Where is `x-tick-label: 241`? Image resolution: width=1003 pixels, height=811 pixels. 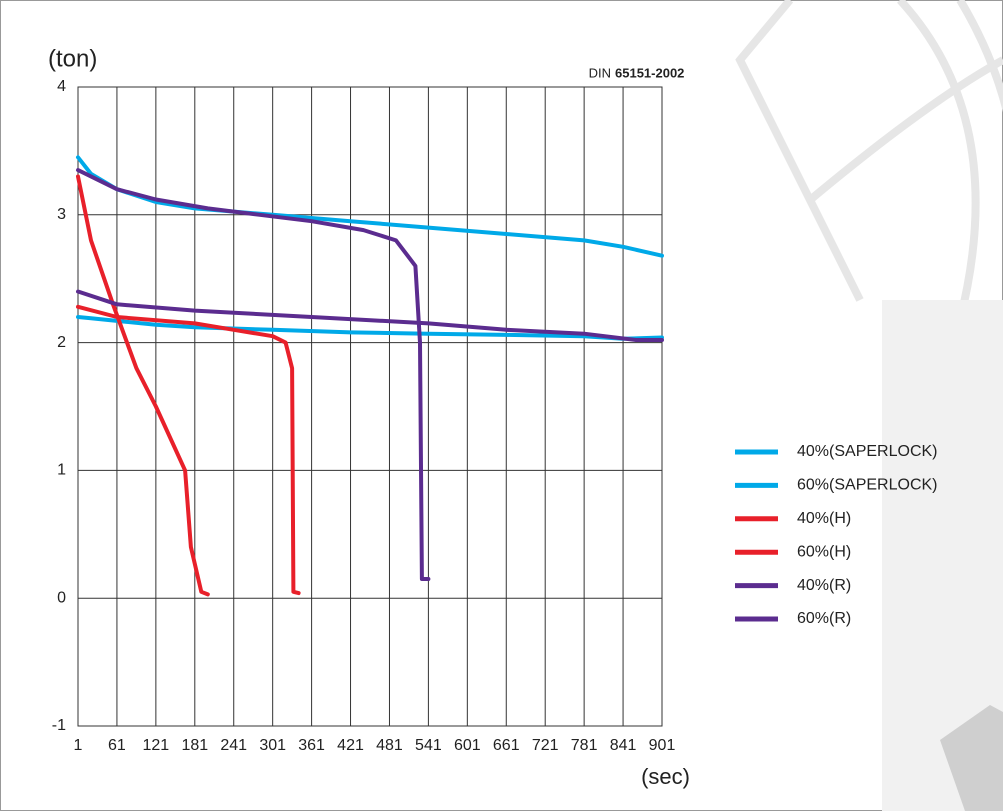
x-tick-label: 241 is located at coordinates (233, 745).